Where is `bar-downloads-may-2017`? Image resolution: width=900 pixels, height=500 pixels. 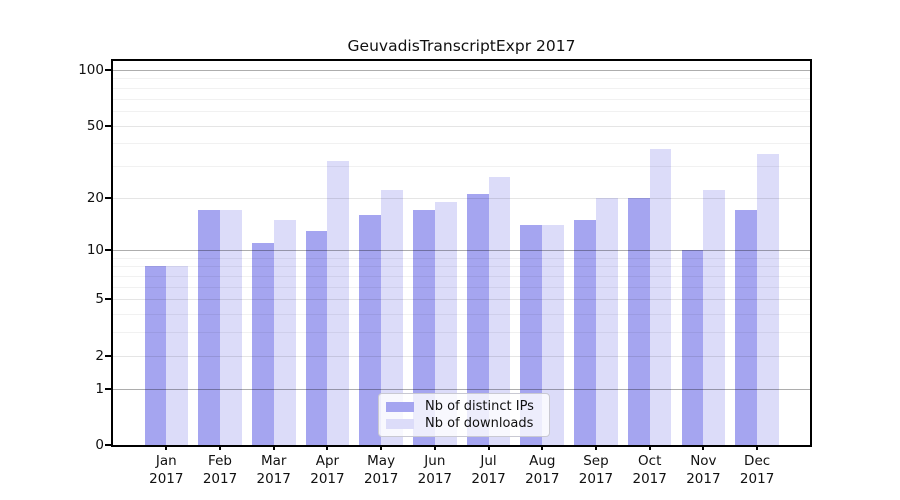 bar-downloads-may-2017 is located at coordinates (392, 317).